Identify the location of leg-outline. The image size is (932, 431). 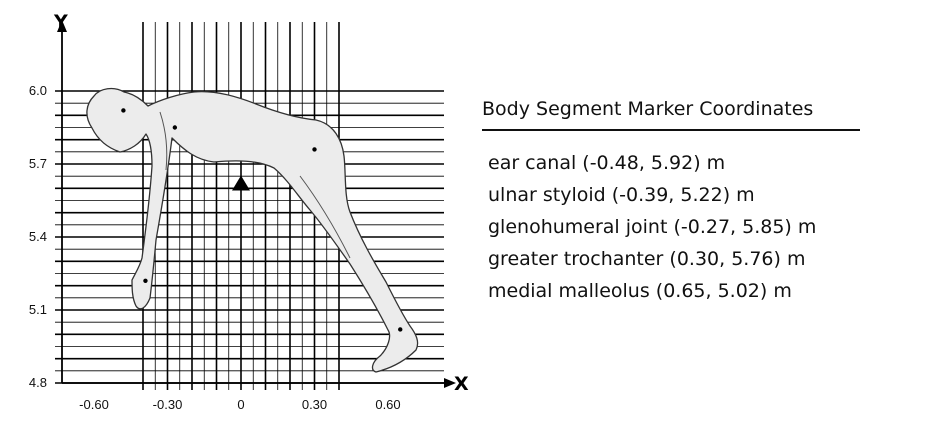
(325, 217).